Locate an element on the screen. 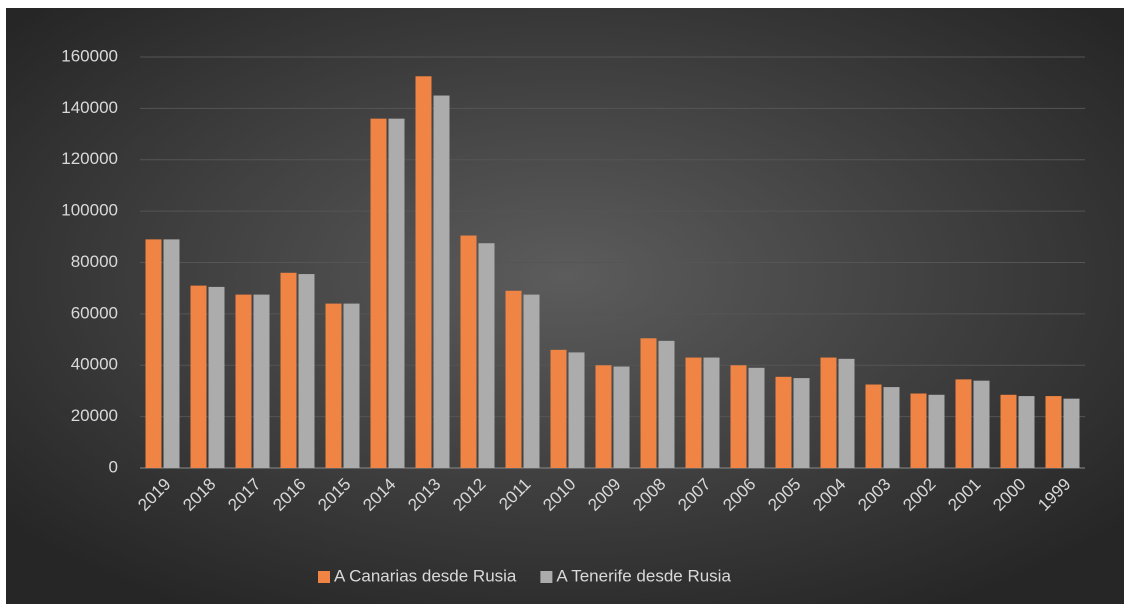  y-tick-label: 100000 is located at coordinates (89, 210).